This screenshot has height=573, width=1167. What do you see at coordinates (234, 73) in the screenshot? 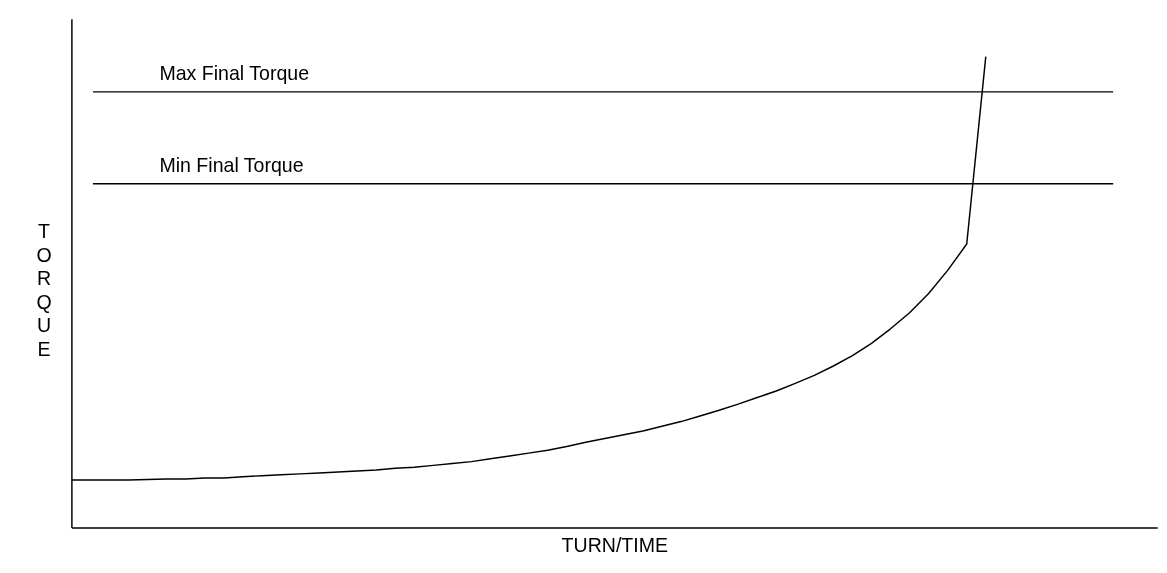
I see `ref-line-label: Max Final Torque` at bounding box center [234, 73].